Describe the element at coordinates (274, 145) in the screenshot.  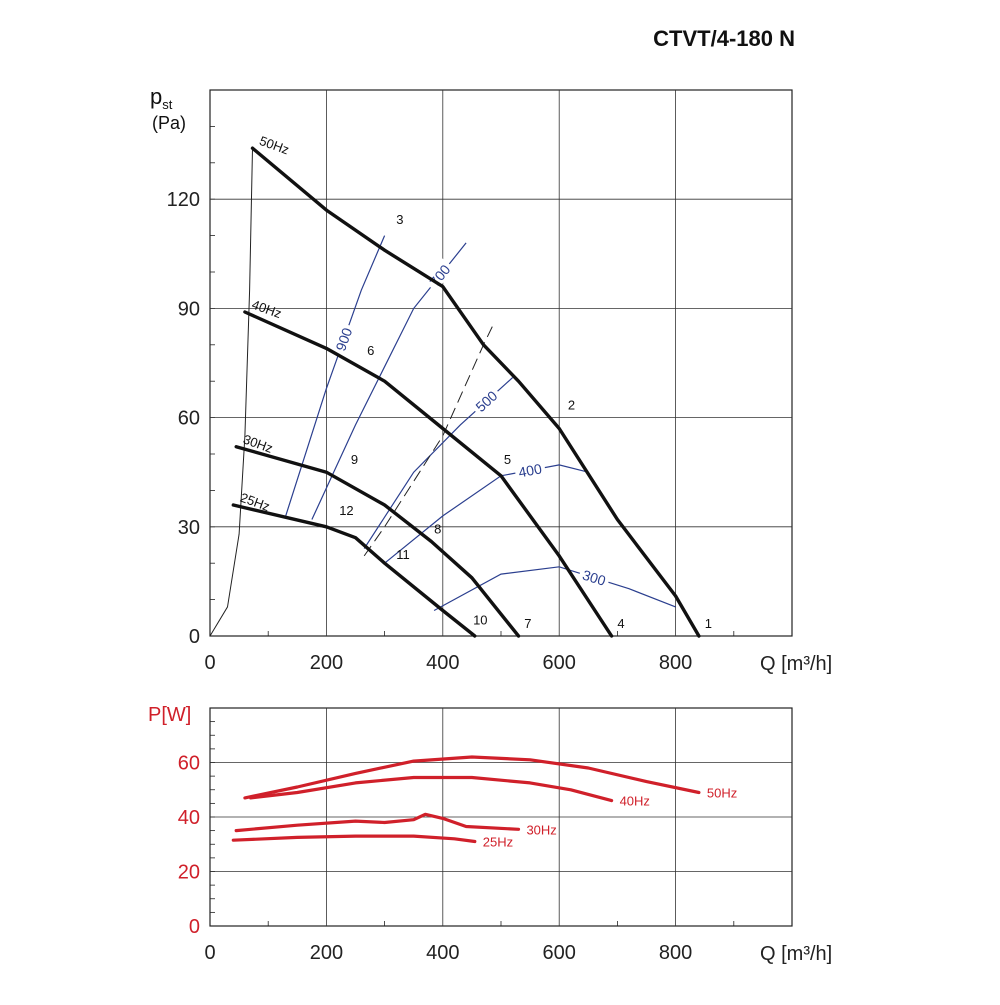
I see `curve-label-50Hz: 50Hz` at that location.